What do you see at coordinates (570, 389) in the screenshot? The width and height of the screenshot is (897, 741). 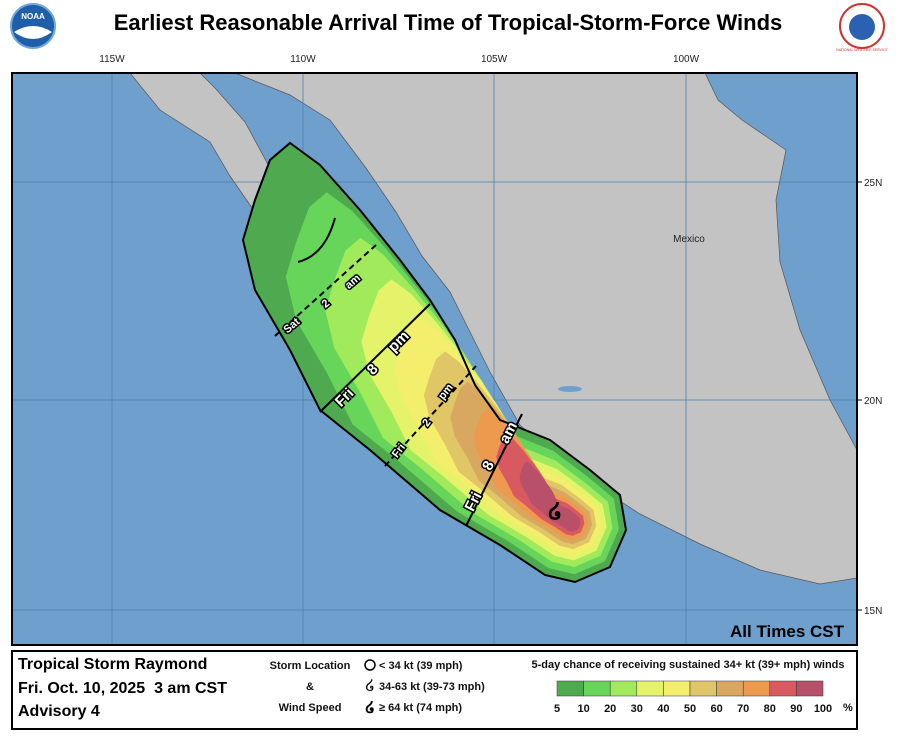 I see `lake` at bounding box center [570, 389].